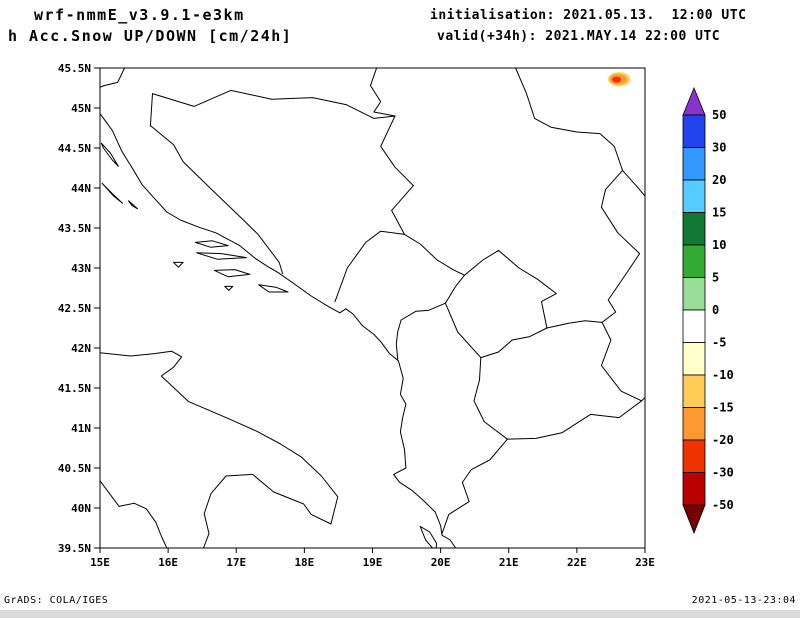 The width and height of the screenshot is (800, 618). I want to click on colorbar-label: 10, so click(719, 245).